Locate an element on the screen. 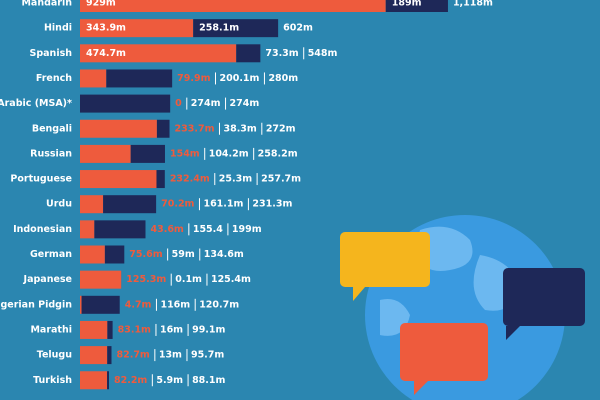 This screenshot has height=400, width=600. value-label: 95.7m is located at coordinates (207, 355).